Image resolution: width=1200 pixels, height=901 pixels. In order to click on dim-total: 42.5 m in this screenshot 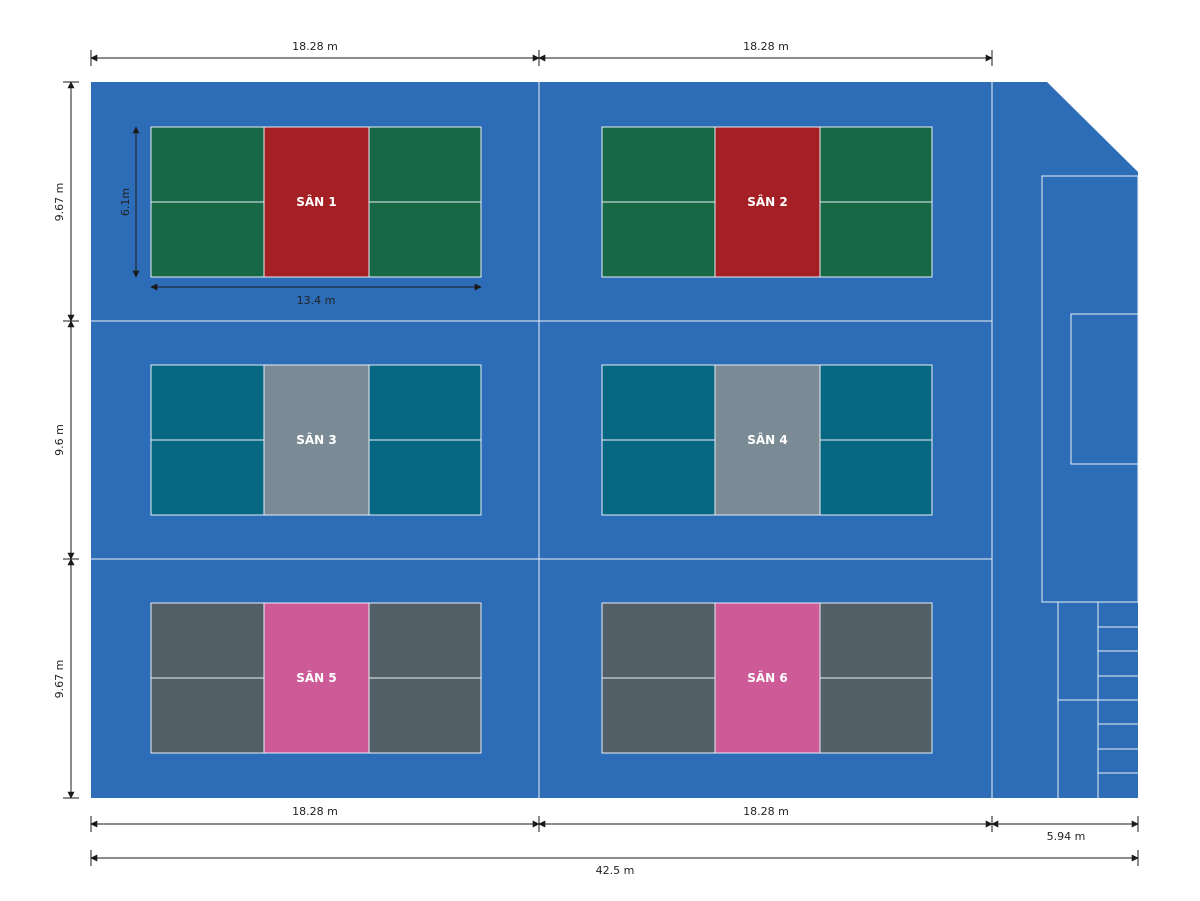, I will do `click(615, 870)`.